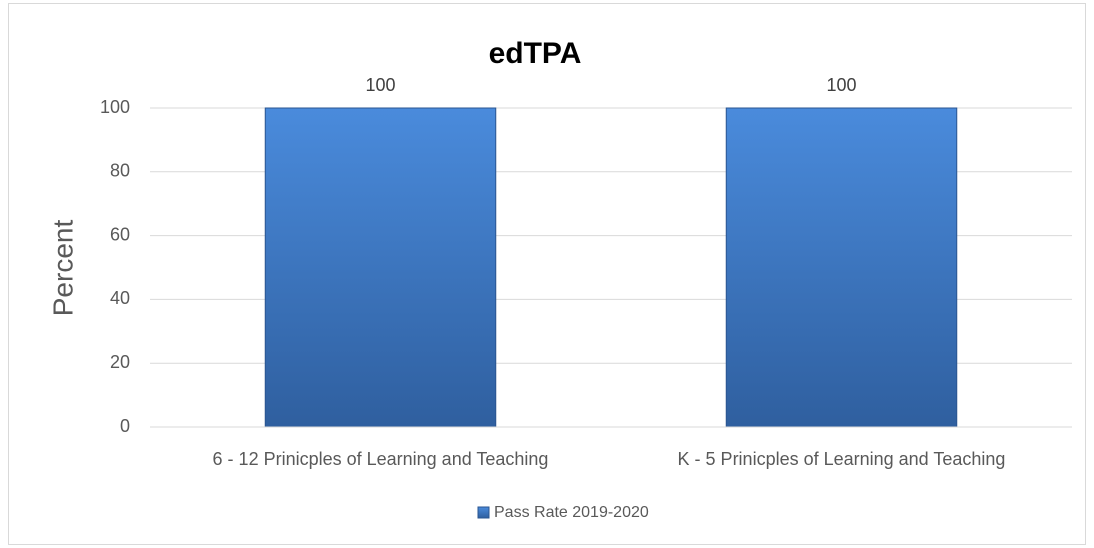 The height and width of the screenshot is (548, 1094). Describe the element at coordinates (120, 171) in the screenshot. I see `y-tick-label: 80` at that location.